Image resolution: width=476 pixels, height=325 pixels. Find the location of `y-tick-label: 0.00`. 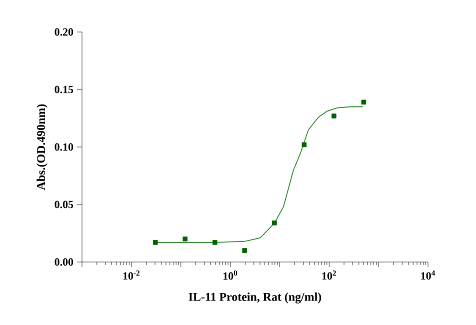

y-tick-label: 0.00 is located at coordinates (64, 262).